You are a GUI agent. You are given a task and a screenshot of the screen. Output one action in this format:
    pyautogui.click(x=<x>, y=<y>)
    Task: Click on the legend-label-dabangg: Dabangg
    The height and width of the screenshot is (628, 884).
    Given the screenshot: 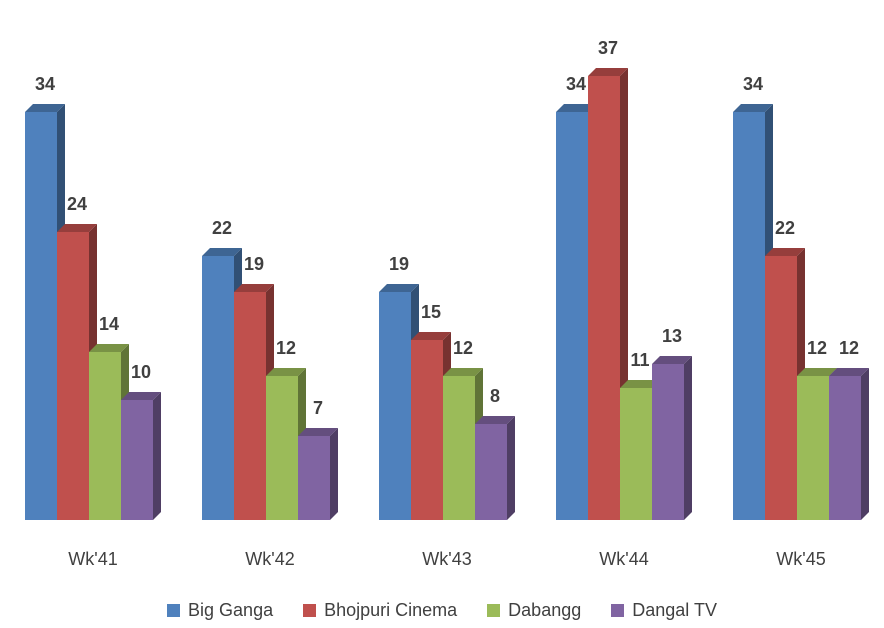 What is the action you would take?
    pyautogui.click(x=545, y=610)
    